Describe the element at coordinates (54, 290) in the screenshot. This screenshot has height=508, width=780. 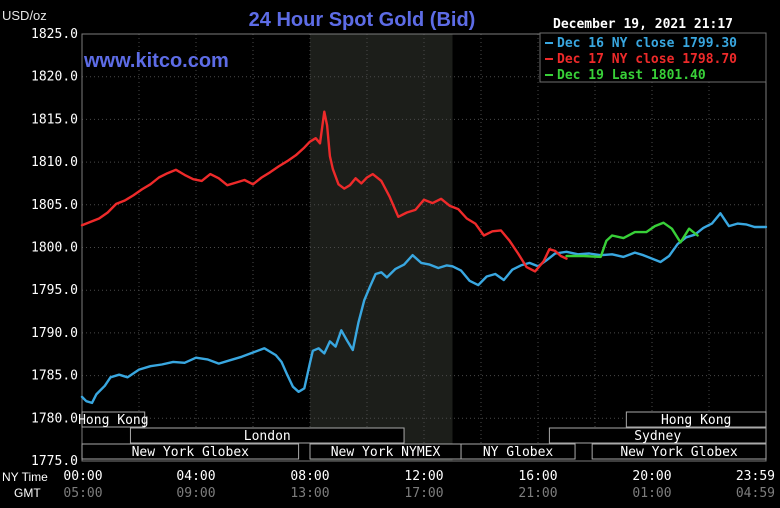
I see `y-tick-label: 1795.0` at that location.